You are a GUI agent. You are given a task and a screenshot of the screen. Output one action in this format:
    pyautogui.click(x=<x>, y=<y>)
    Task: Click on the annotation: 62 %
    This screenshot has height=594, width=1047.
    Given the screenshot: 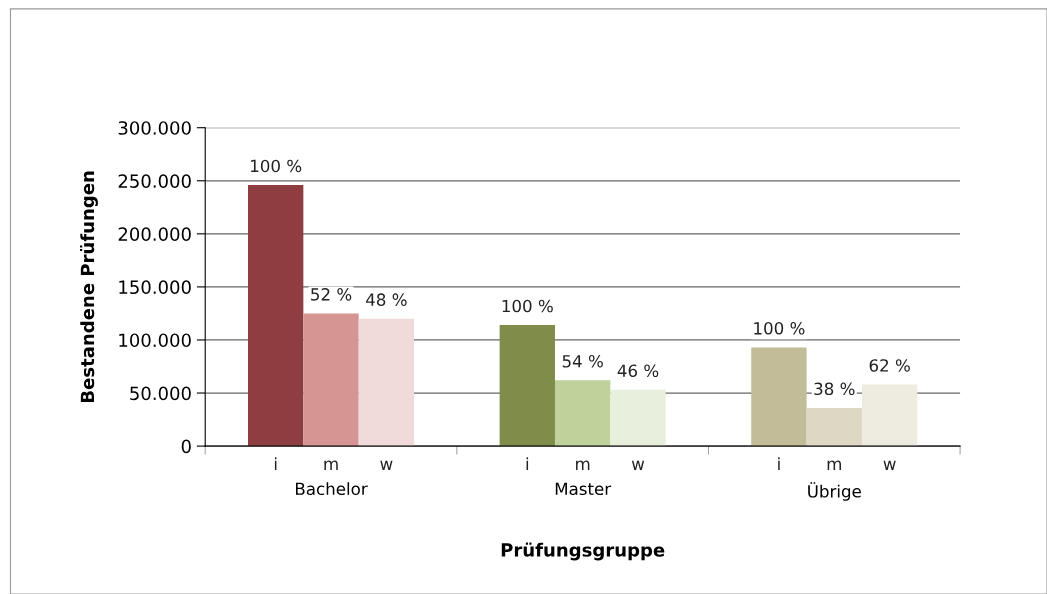 What is the action you would take?
    pyautogui.click(x=889, y=365)
    